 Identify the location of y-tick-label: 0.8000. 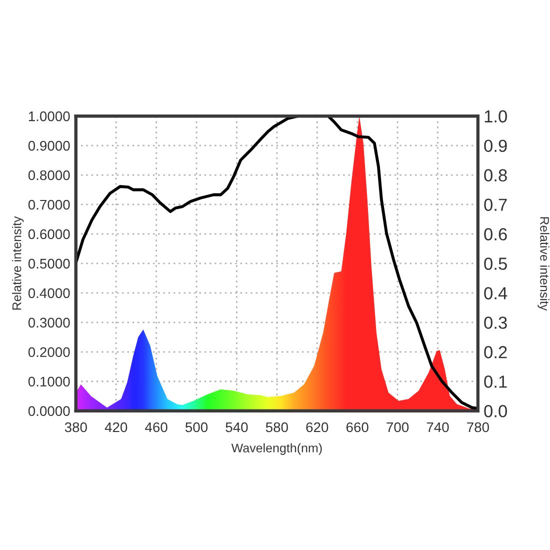
(49, 175).